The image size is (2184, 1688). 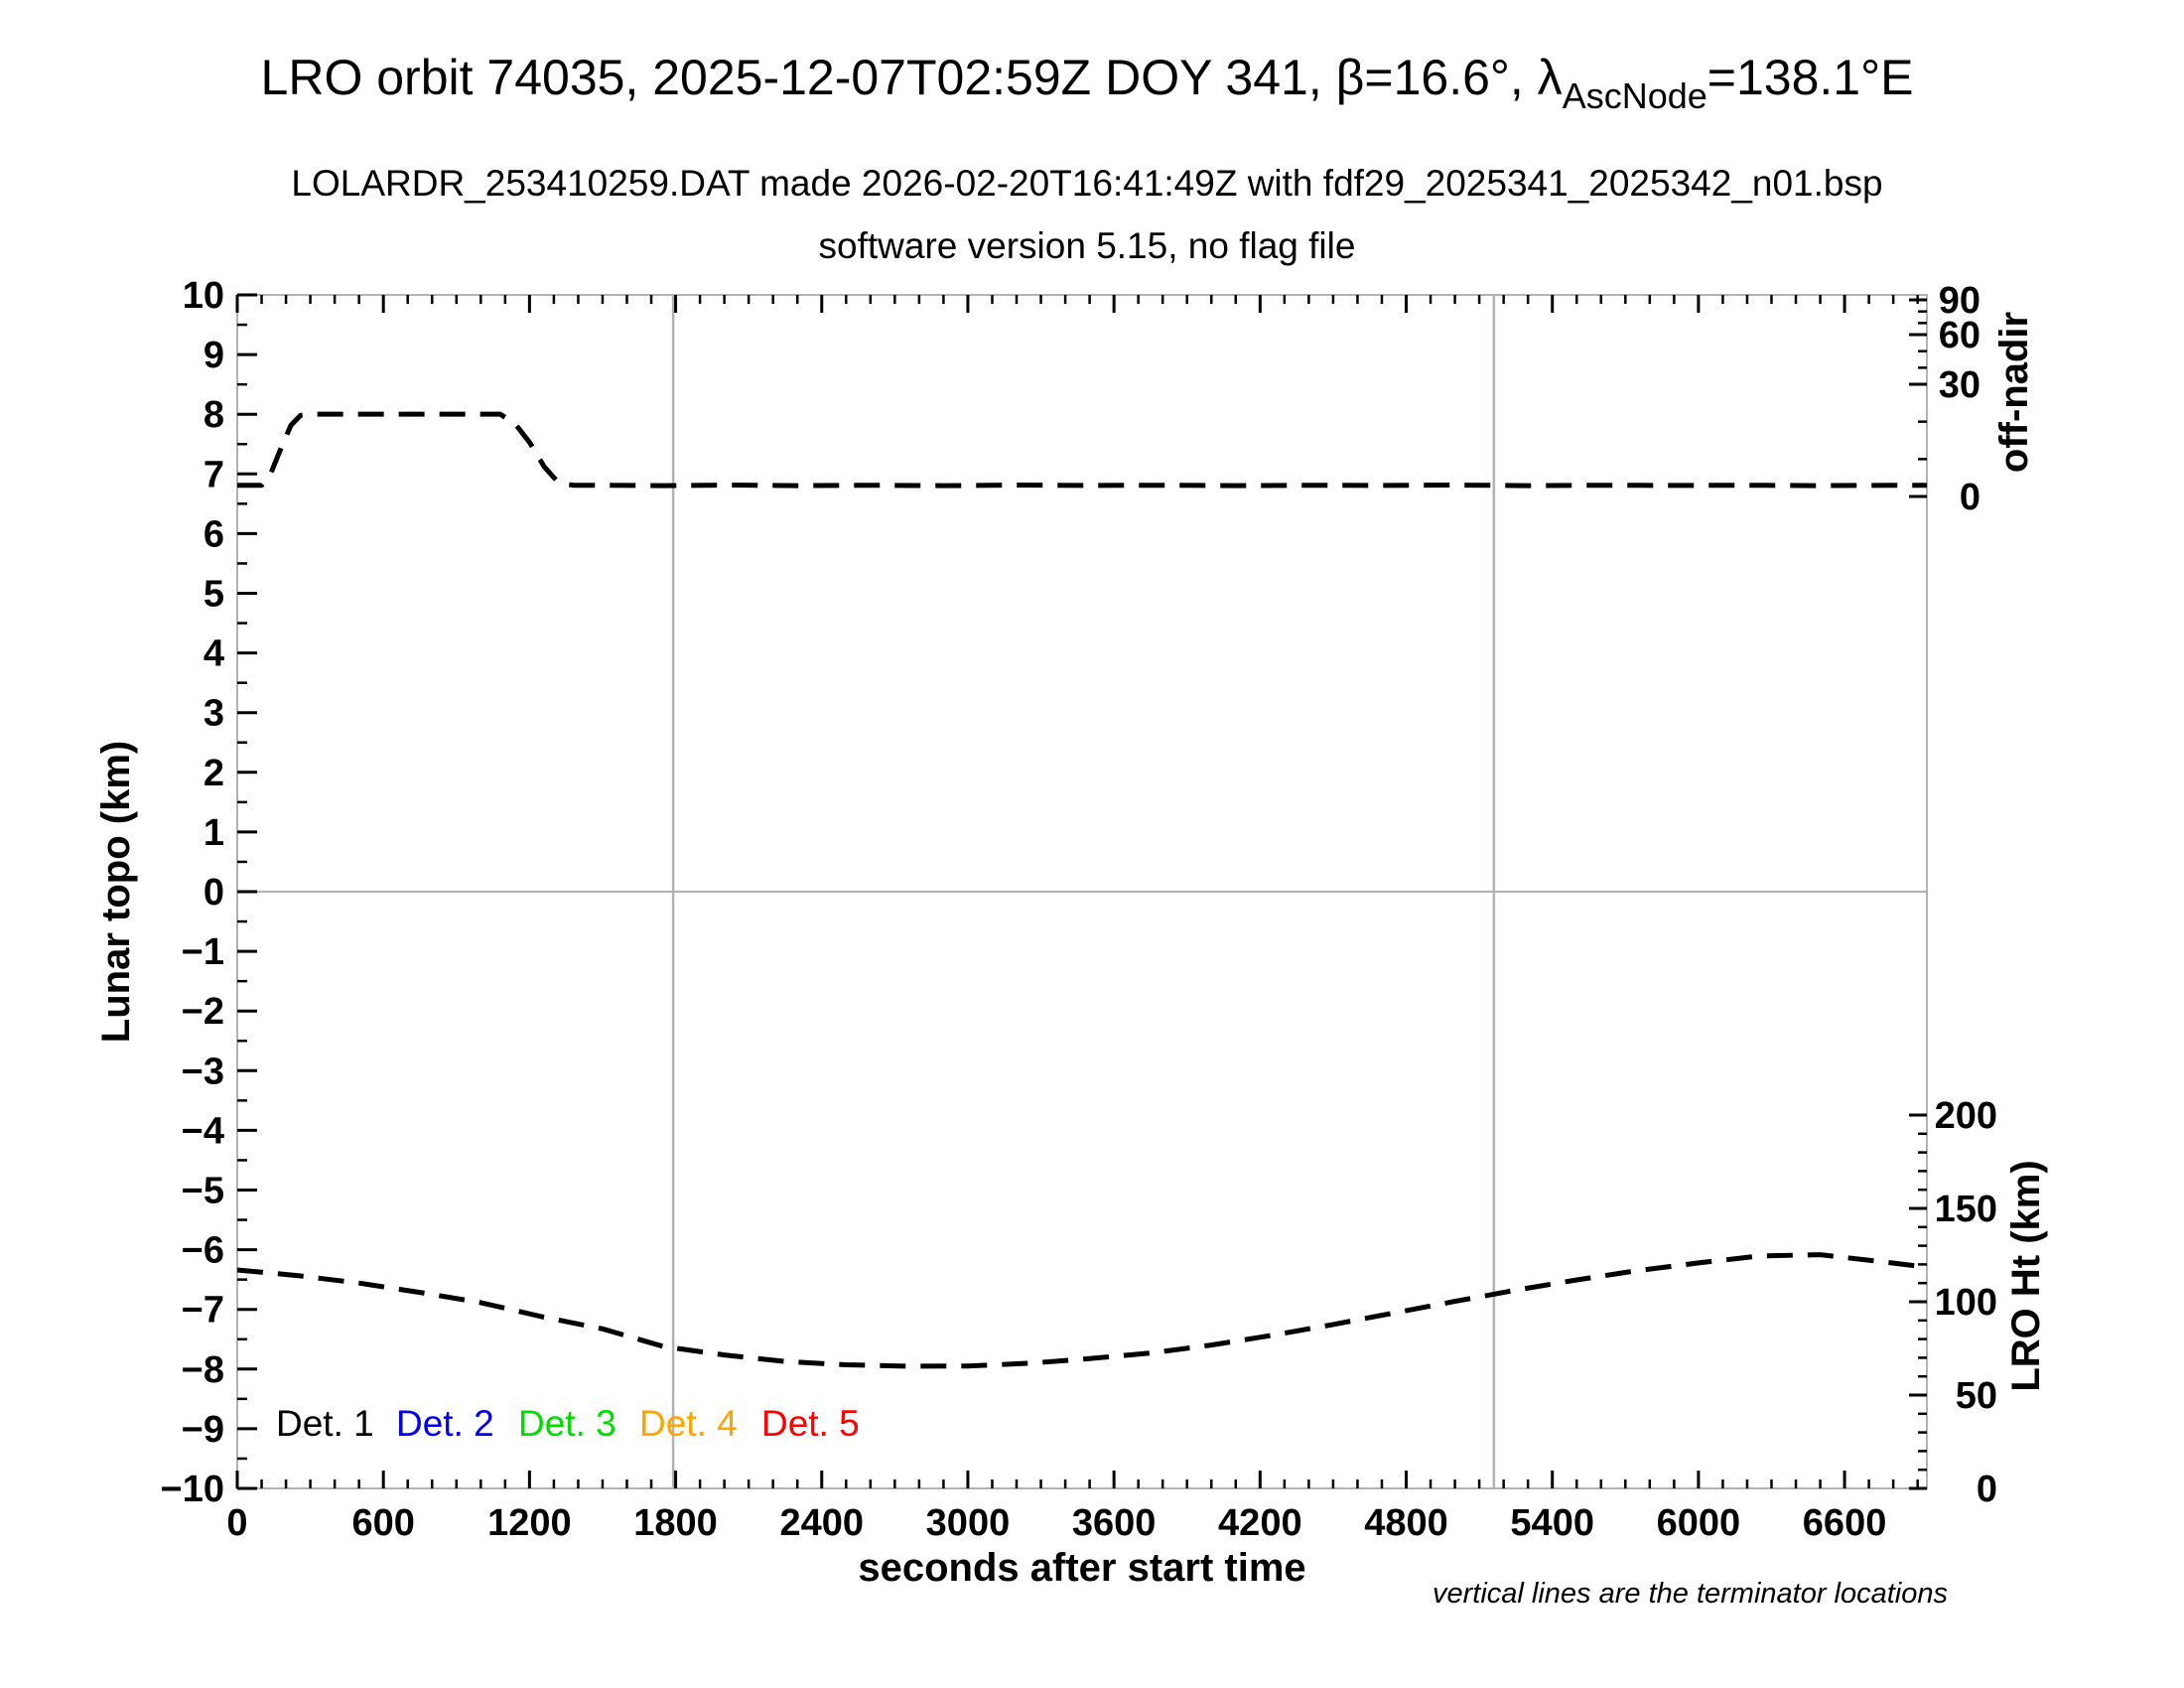 What do you see at coordinates (214, 773) in the screenshot?
I see `y-left-tick-label: 2` at bounding box center [214, 773].